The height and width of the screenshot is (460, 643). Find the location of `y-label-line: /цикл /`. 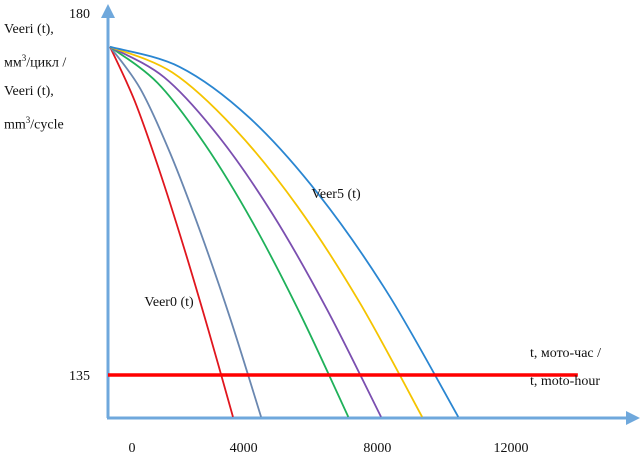

y-label-line: /цикл / is located at coordinates (46, 63).